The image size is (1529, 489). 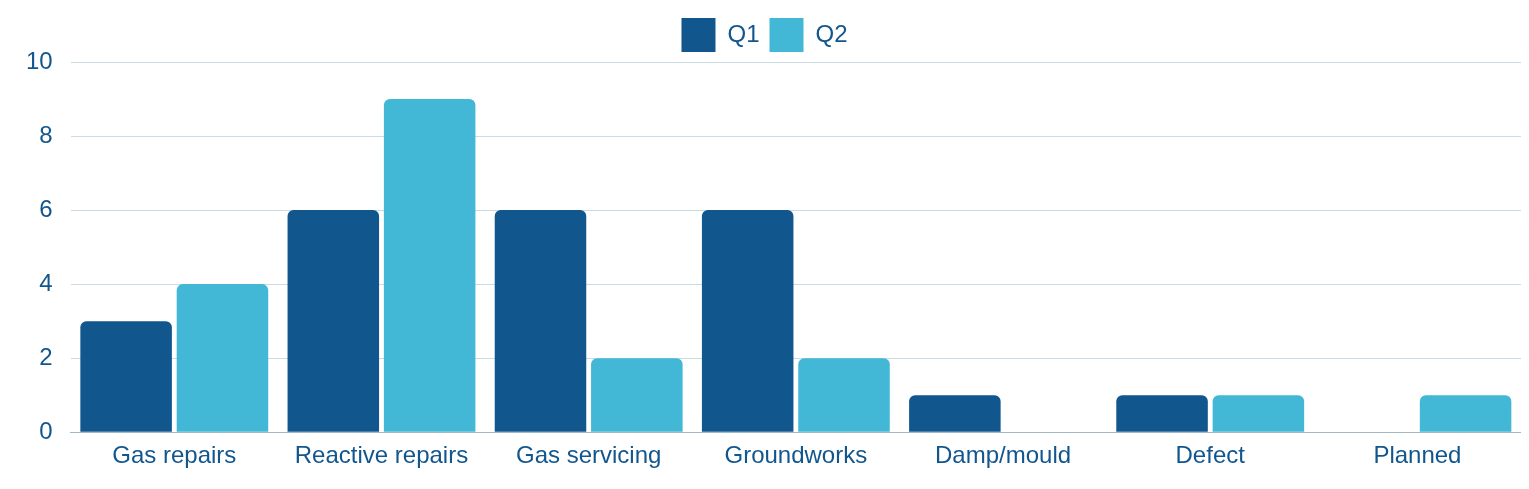 I want to click on x-tick-label: Planned, so click(x=1417, y=455).